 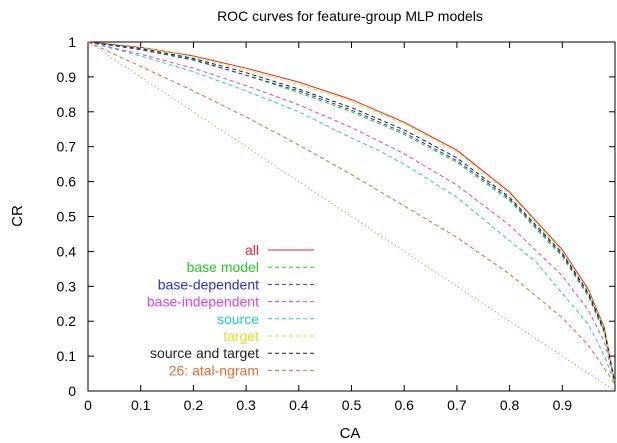 I want to click on legend-label: source, so click(x=238, y=319).